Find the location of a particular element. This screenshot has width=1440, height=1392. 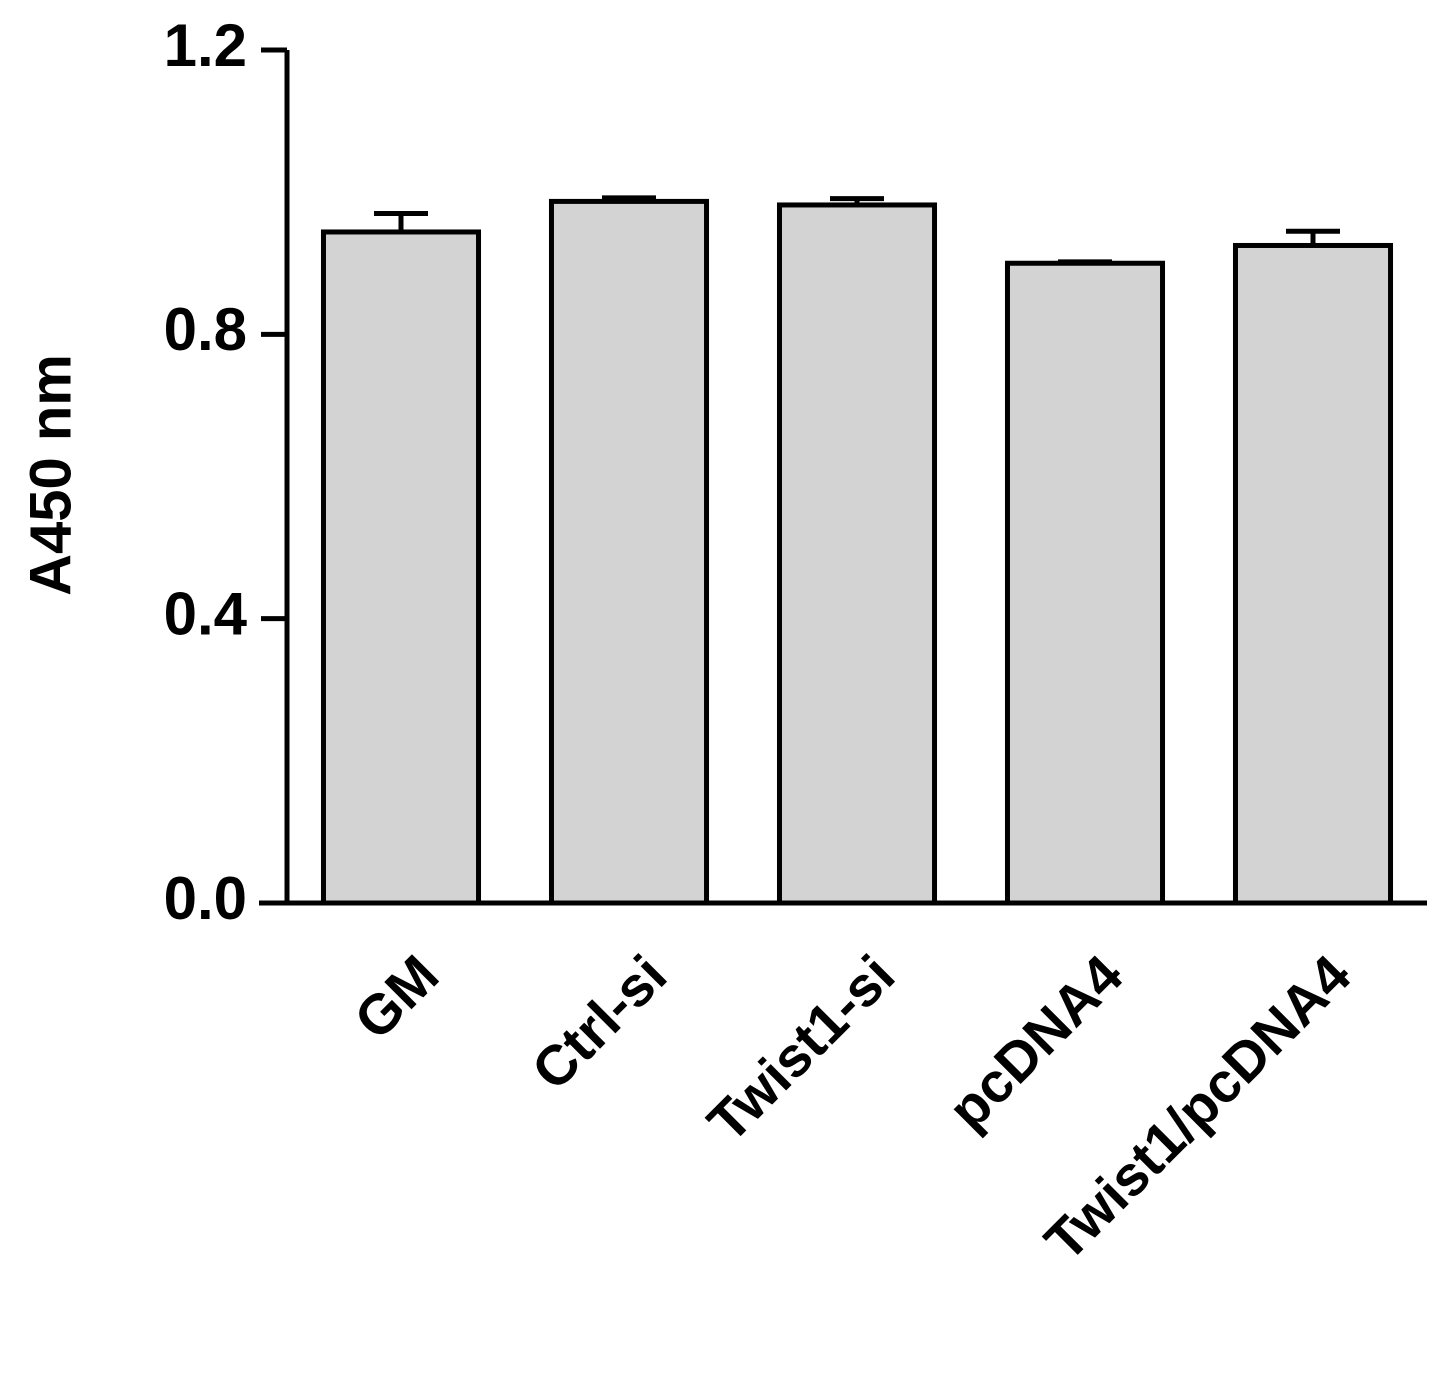

x-tick-label: GM is located at coordinates (396, 997).